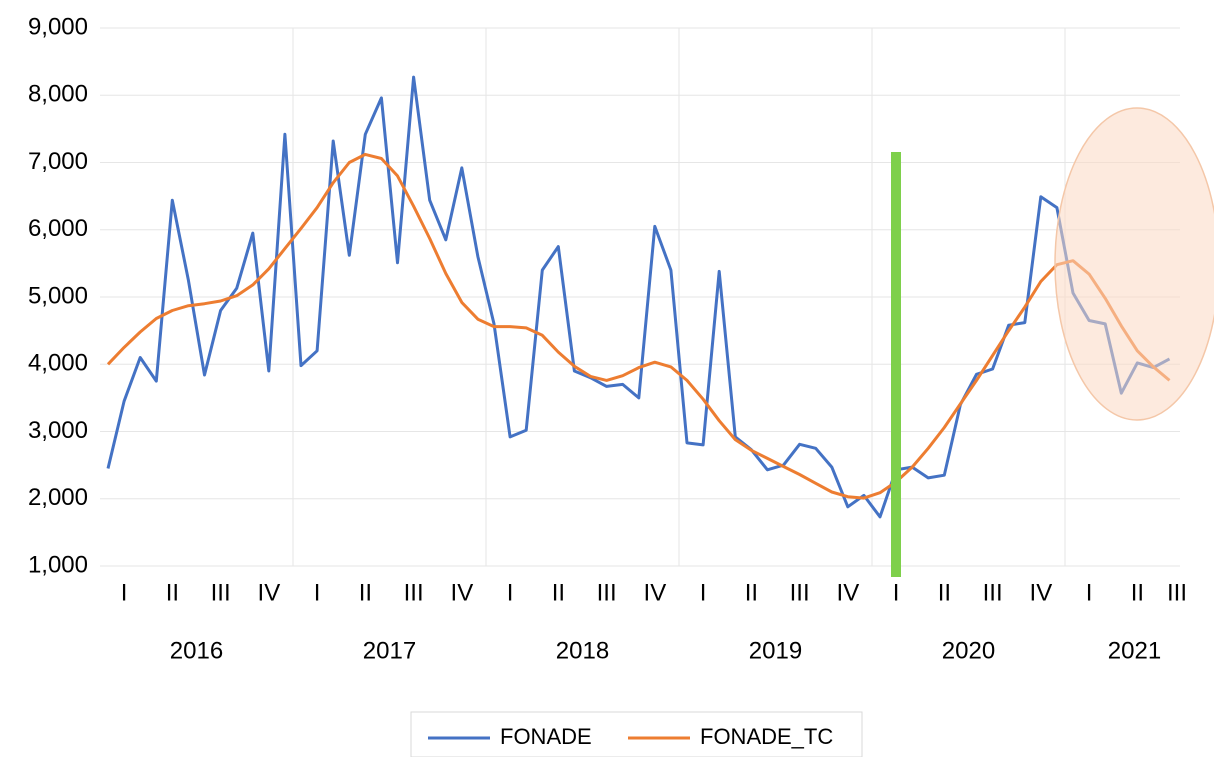 This screenshot has height=757, width=1214. I want to click on highlight-ellipse, so click(1134, 264).